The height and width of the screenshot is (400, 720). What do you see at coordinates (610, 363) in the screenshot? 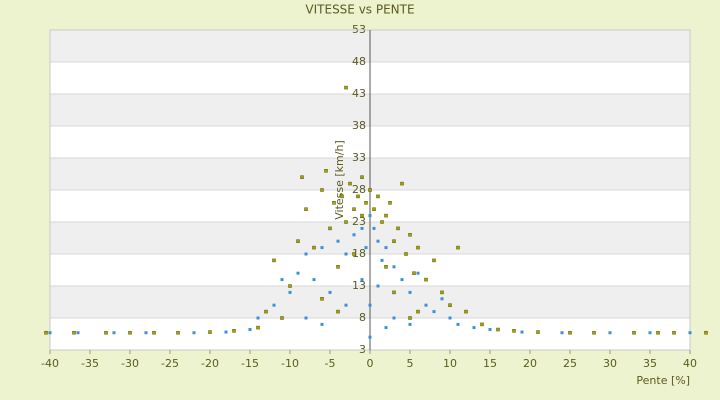
I see `x-tick-label: 30` at bounding box center [610, 363].